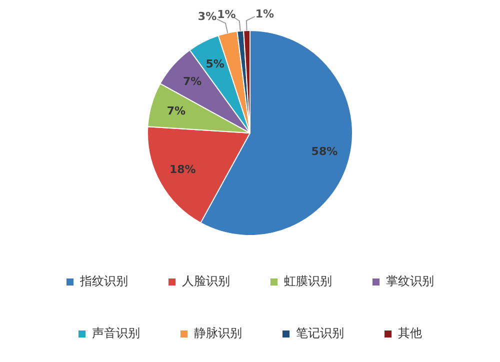  What do you see at coordinates (218, 333) in the screenshot?
I see `legend-label: 静脉识别` at bounding box center [218, 333].